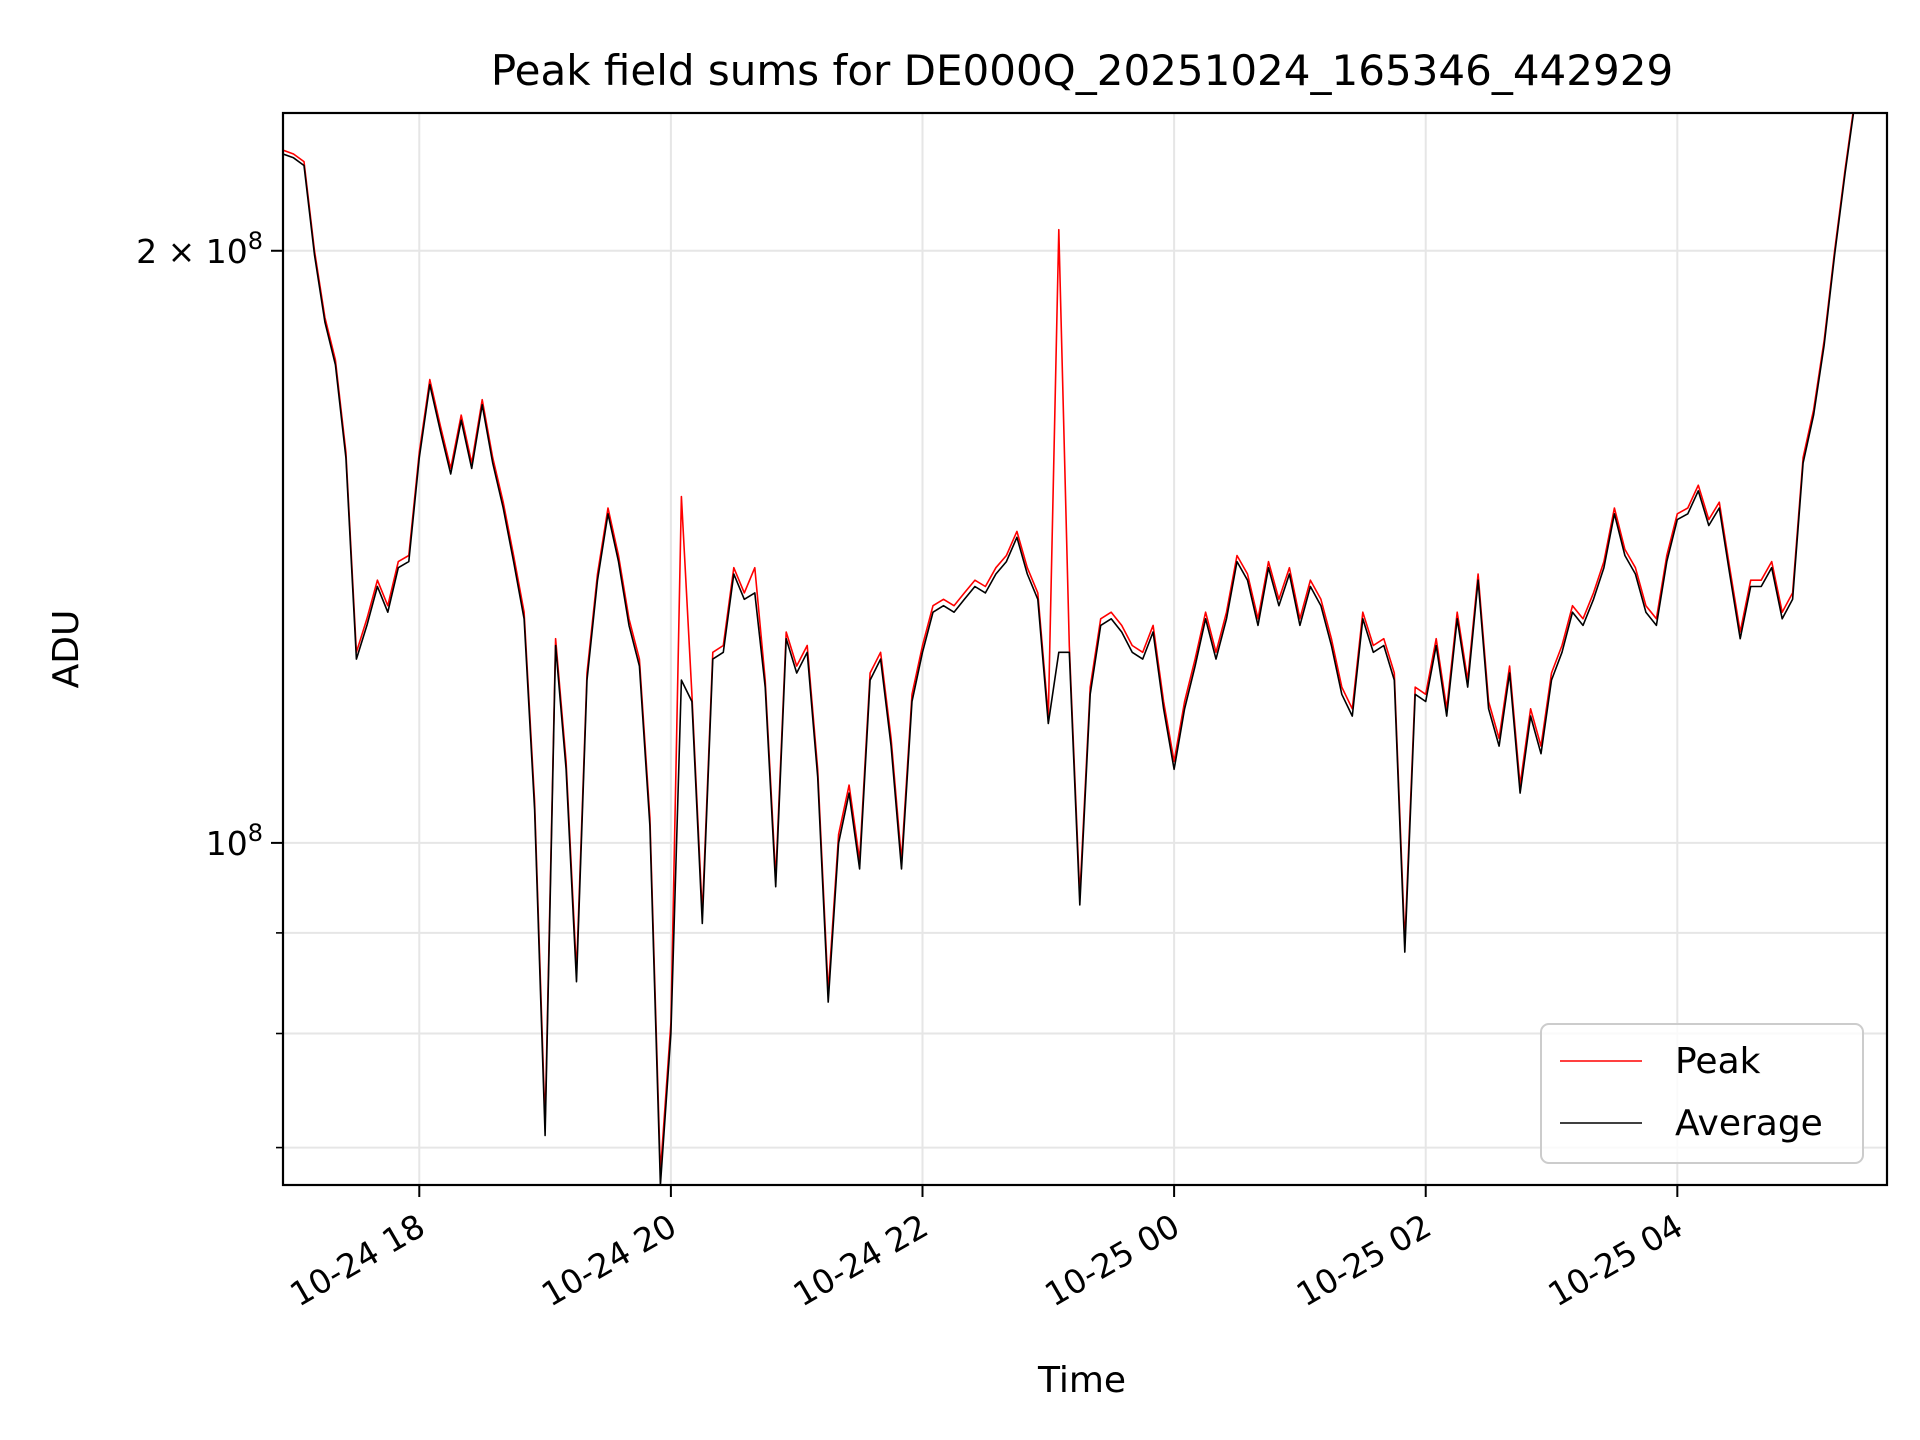  I want to click on x-axis-label: Time, so click(1081, 1380).